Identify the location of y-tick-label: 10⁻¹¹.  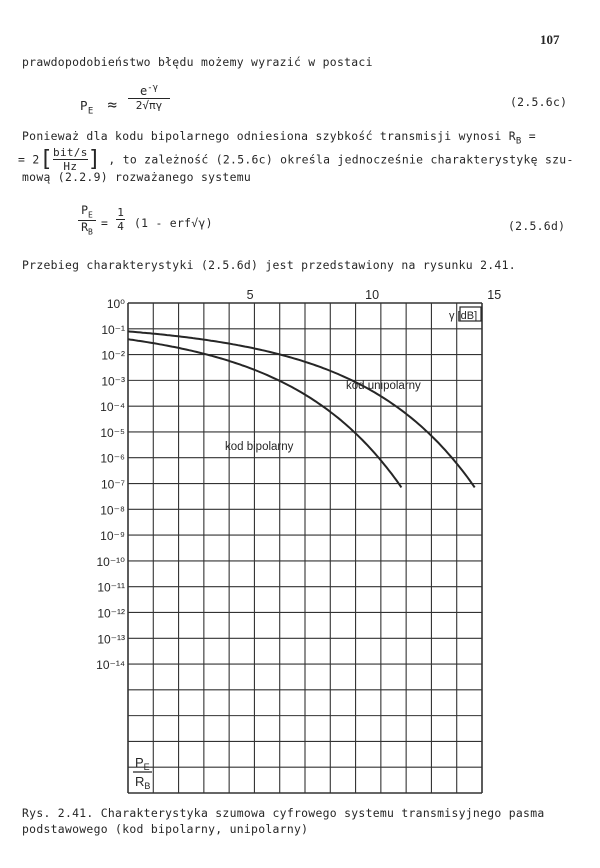
(111, 588).